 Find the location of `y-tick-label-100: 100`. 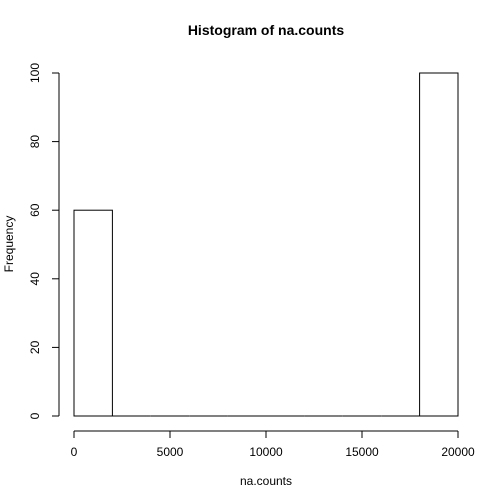

y-tick-label-100: 100 is located at coordinates (35, 73).